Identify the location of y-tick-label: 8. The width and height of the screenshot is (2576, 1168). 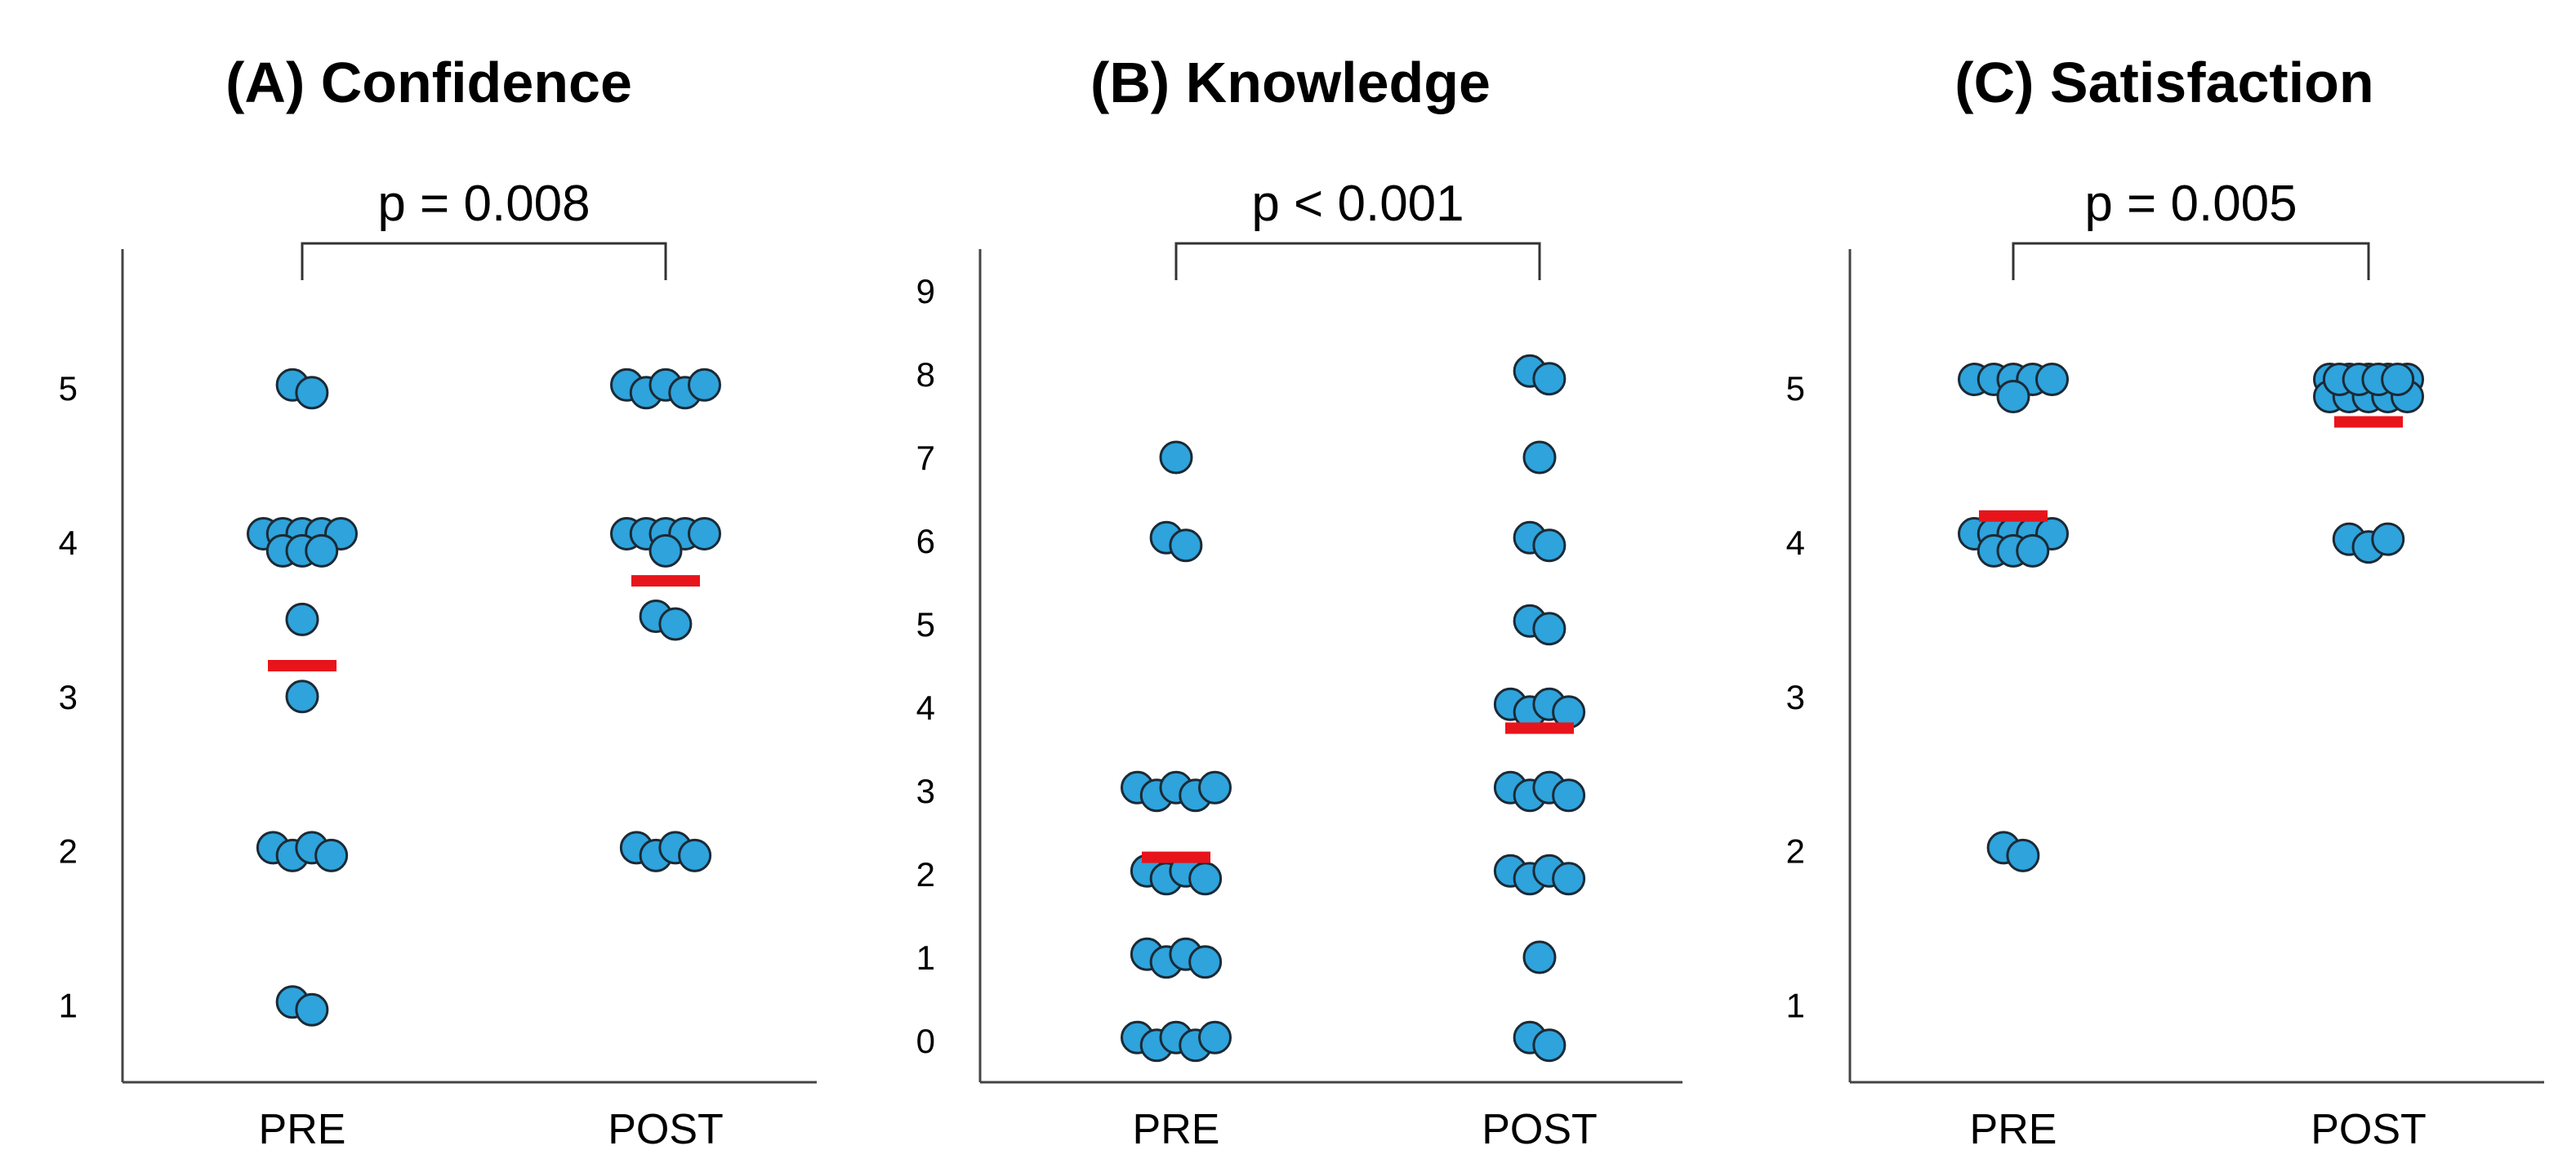
(925, 374).